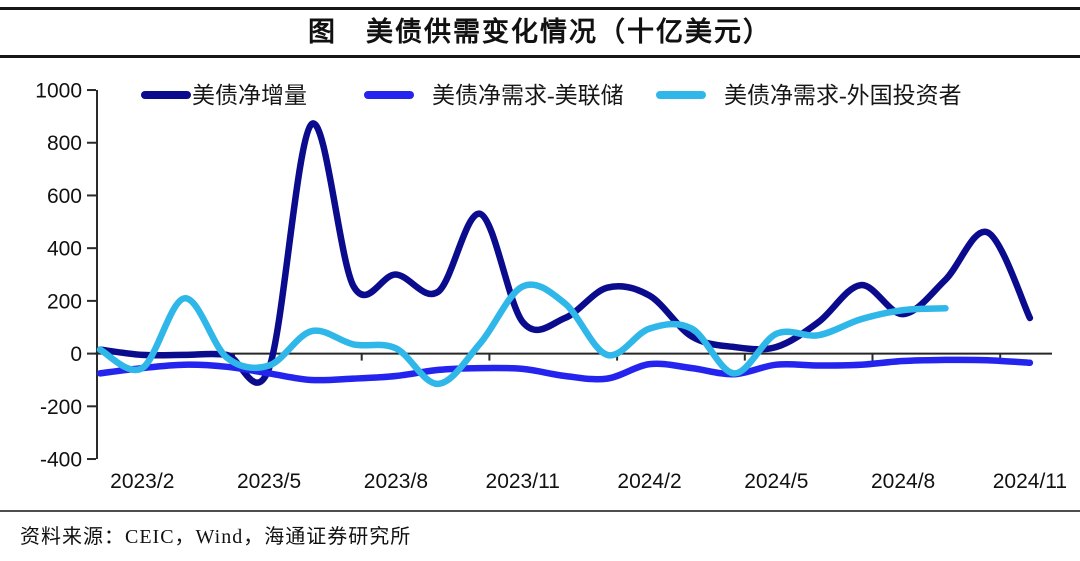 The height and width of the screenshot is (561, 1080). What do you see at coordinates (64, 143) in the screenshot?
I see `y-tick-label: 800` at bounding box center [64, 143].